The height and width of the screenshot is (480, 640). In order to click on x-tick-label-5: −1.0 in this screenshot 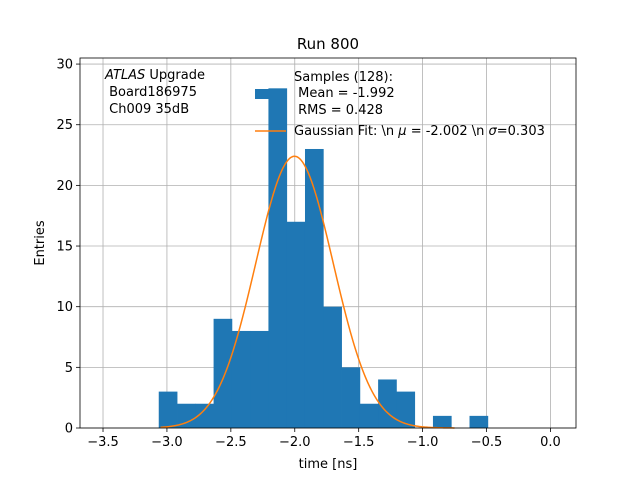, I will do `click(423, 442)`.